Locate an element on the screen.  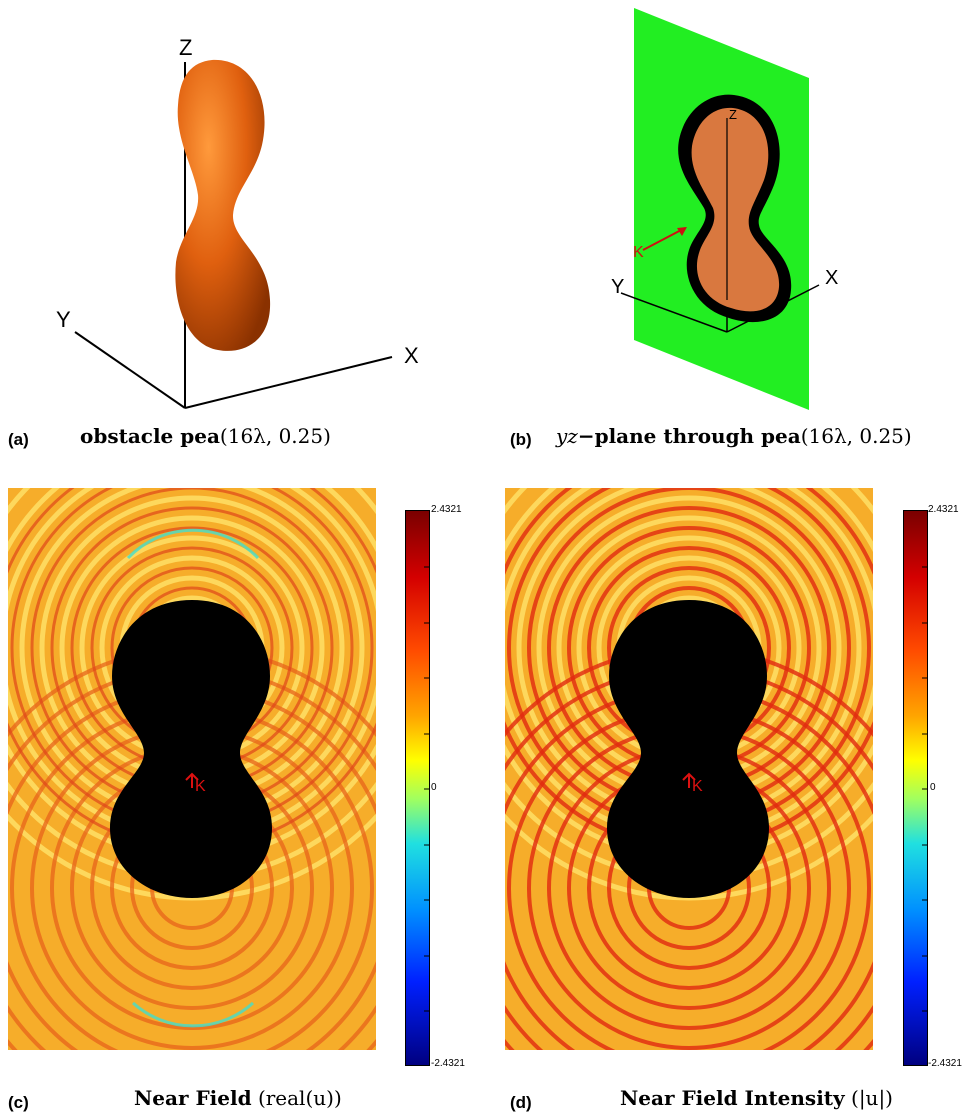
caption-a: obstacle pea(16λ, 0.25) is located at coordinates (205, 436).